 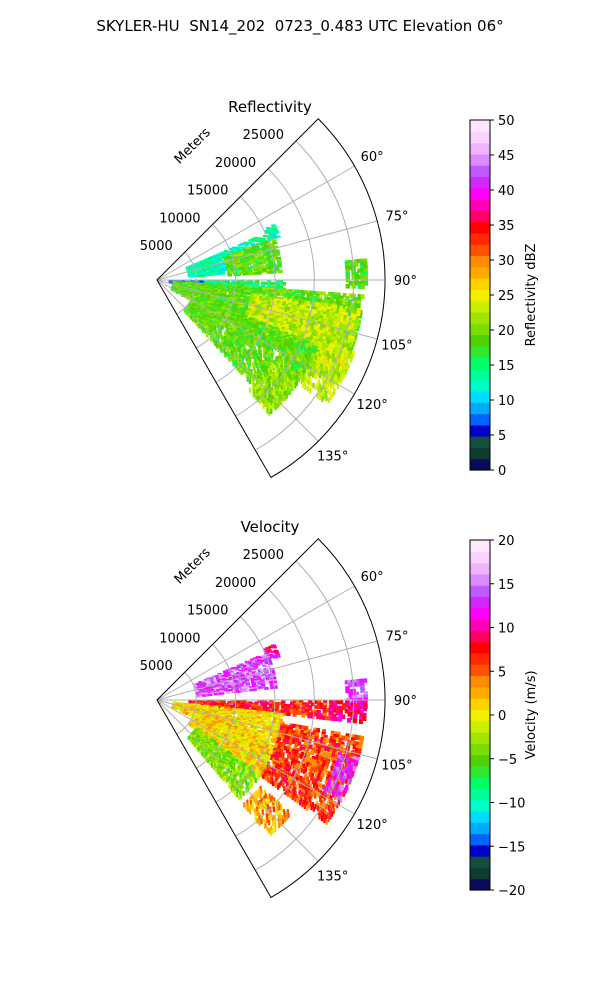 I want to click on colorbar-tick-label: 25, so click(x=506, y=296).